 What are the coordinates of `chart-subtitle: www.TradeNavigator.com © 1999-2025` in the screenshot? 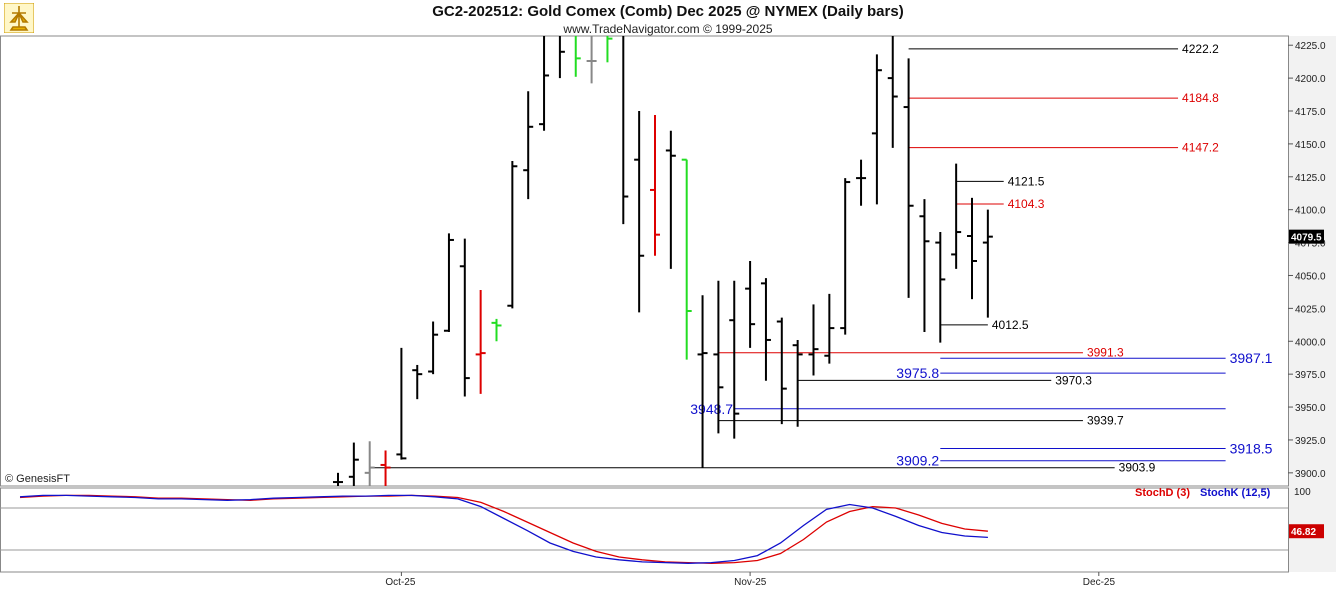 It's located at (668, 29).